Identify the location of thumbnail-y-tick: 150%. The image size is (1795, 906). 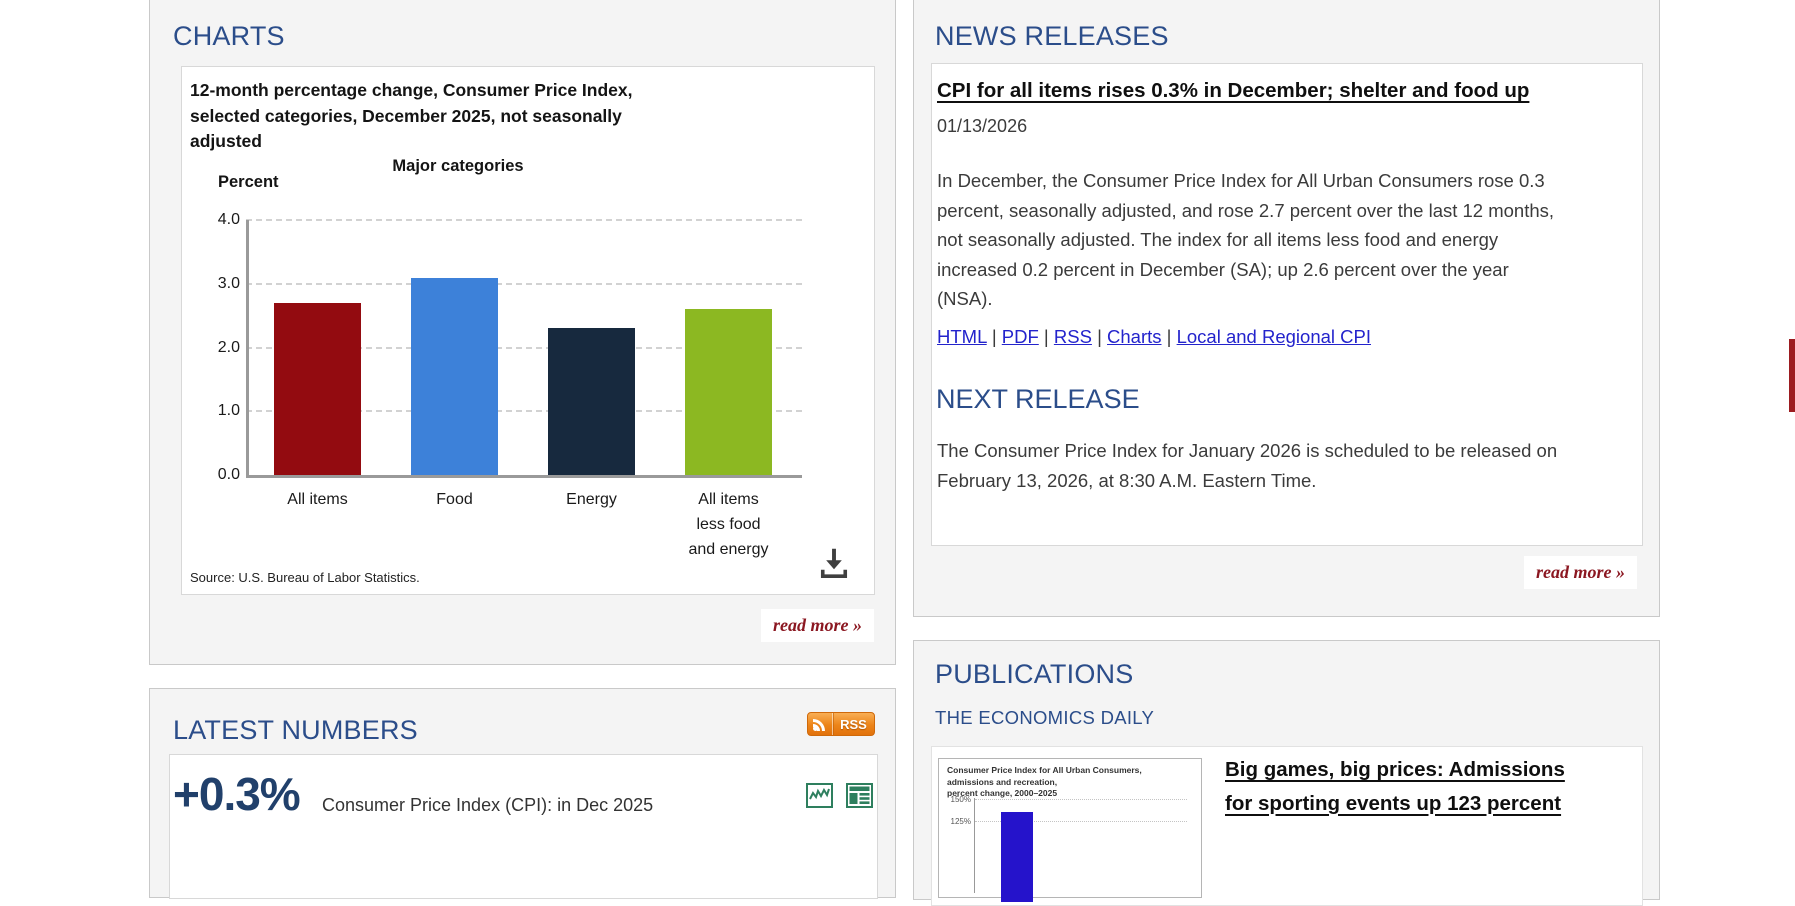
(960, 799).